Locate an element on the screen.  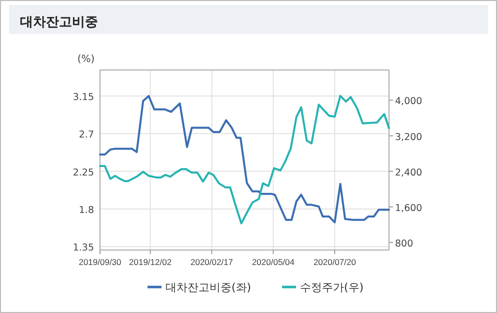
x-tick-label: 2020/05/04 is located at coordinates (273, 262).